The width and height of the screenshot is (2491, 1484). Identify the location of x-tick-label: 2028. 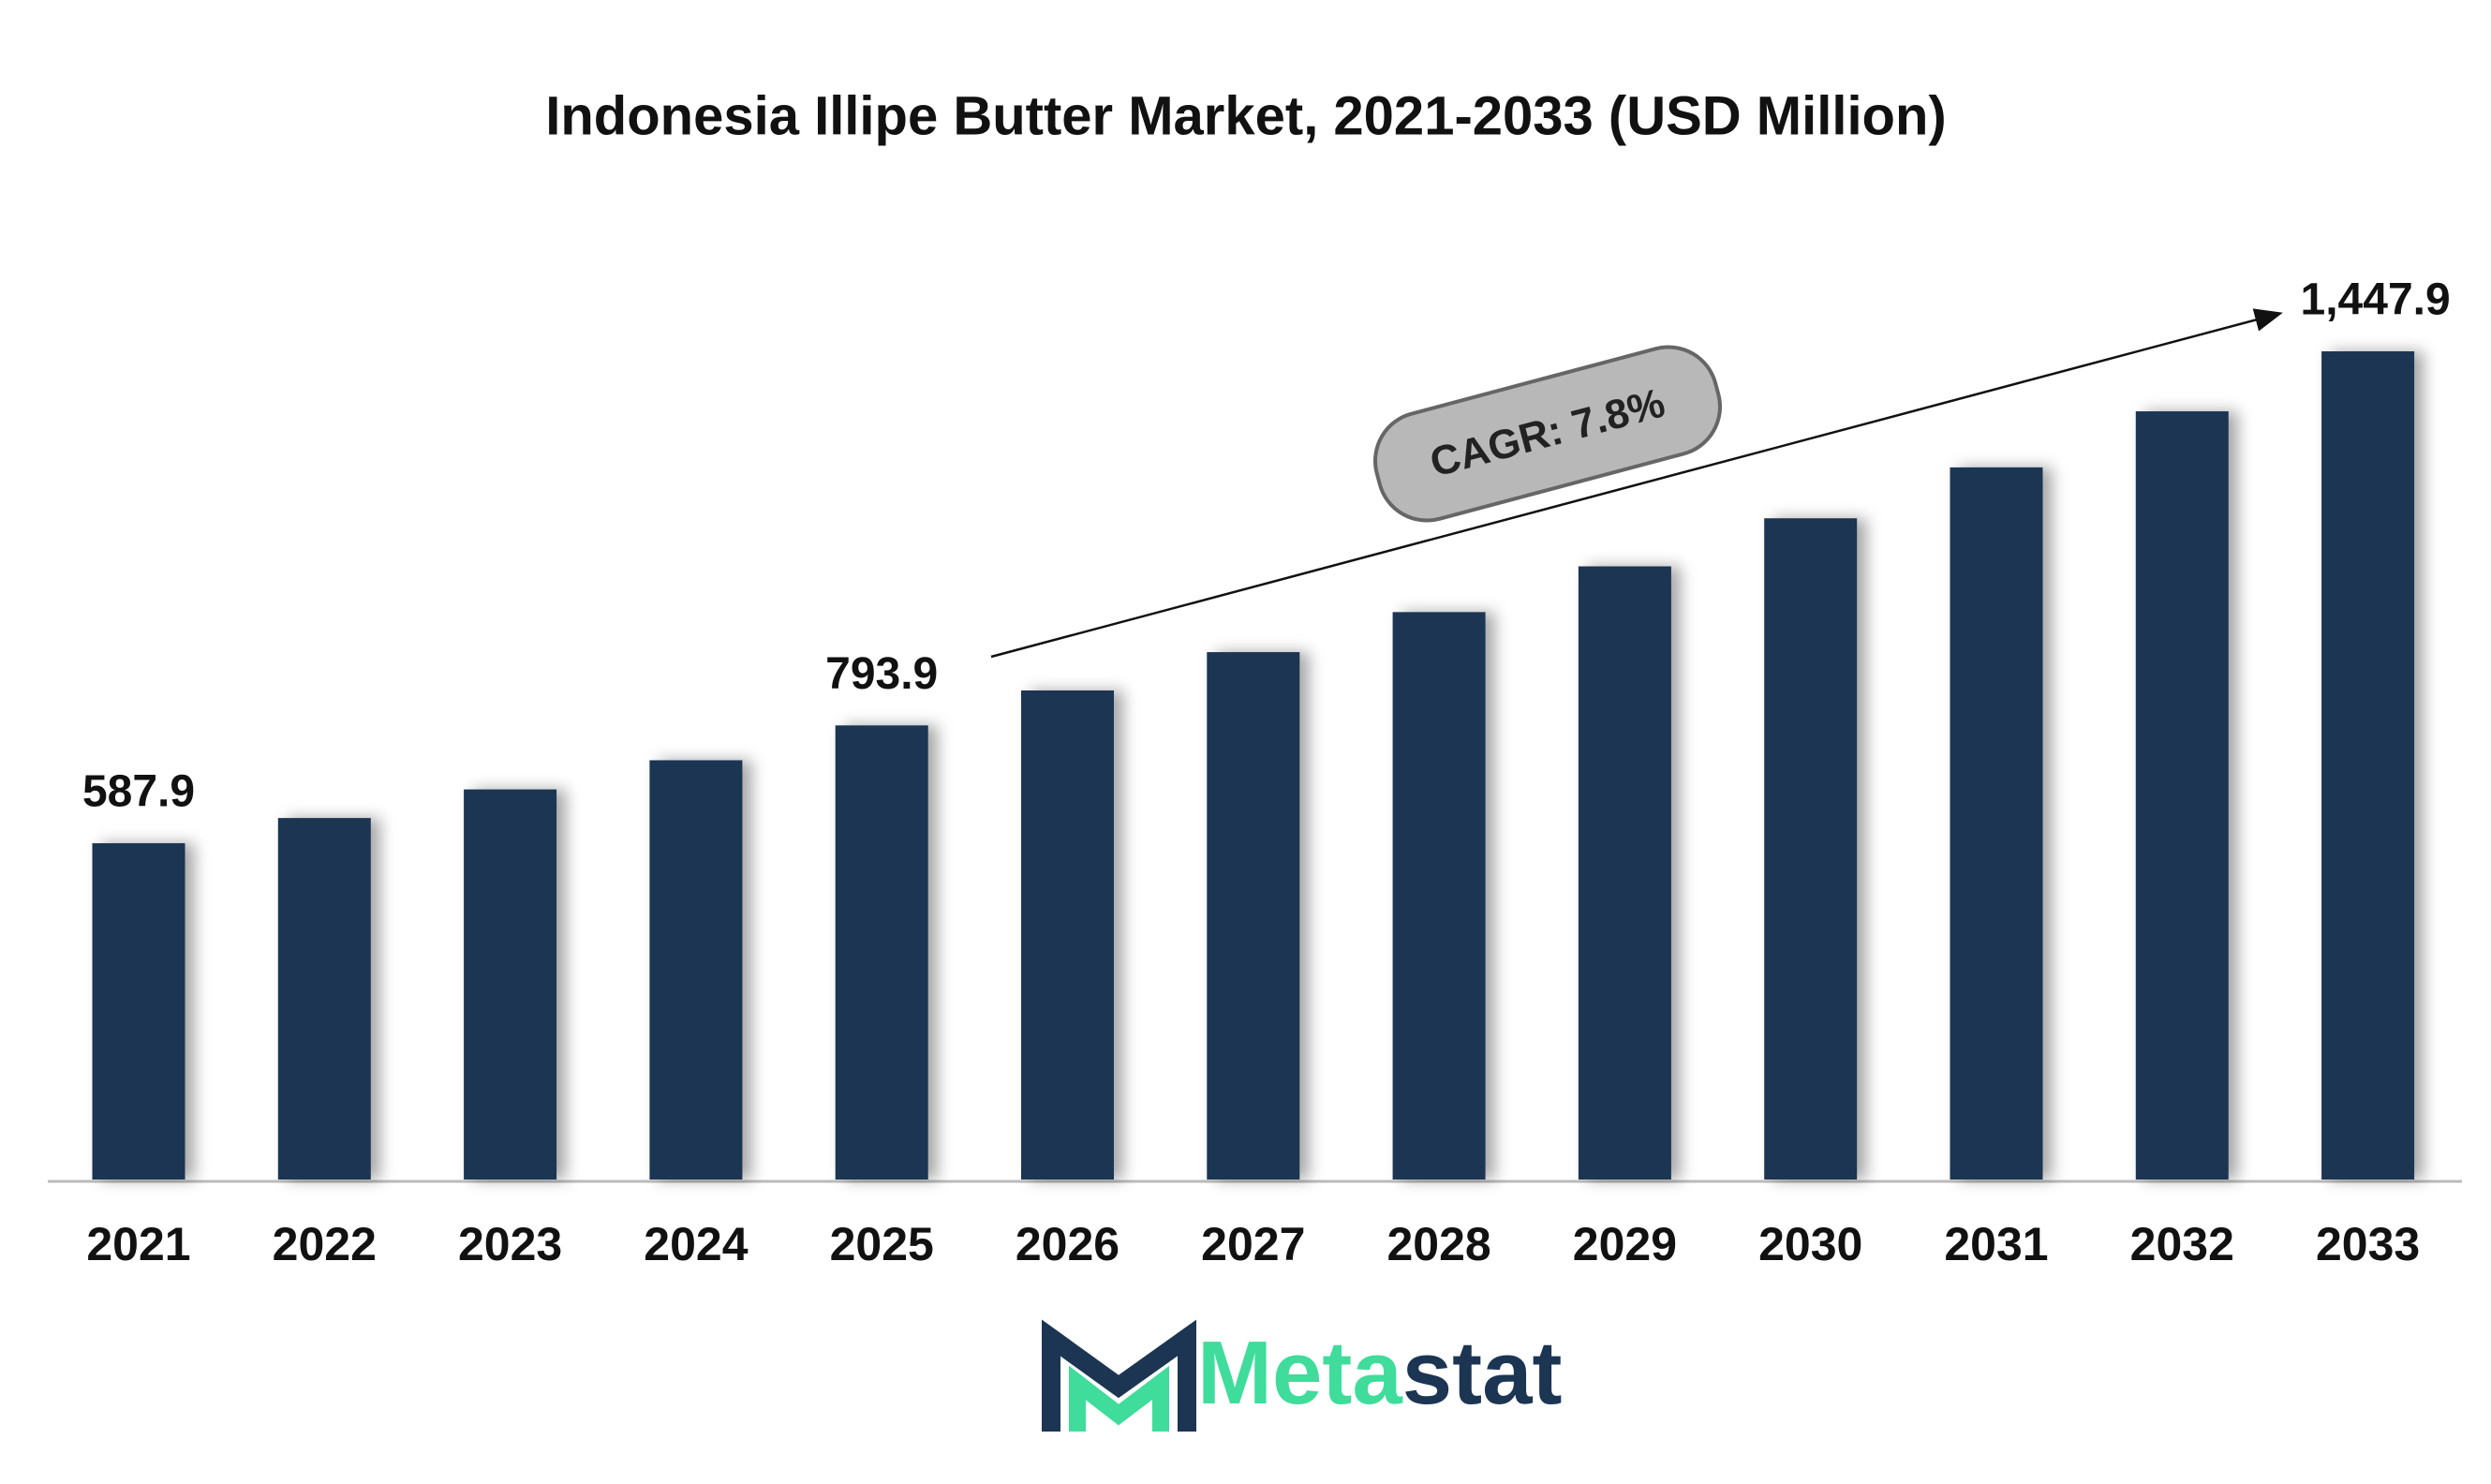
(1438, 1244).